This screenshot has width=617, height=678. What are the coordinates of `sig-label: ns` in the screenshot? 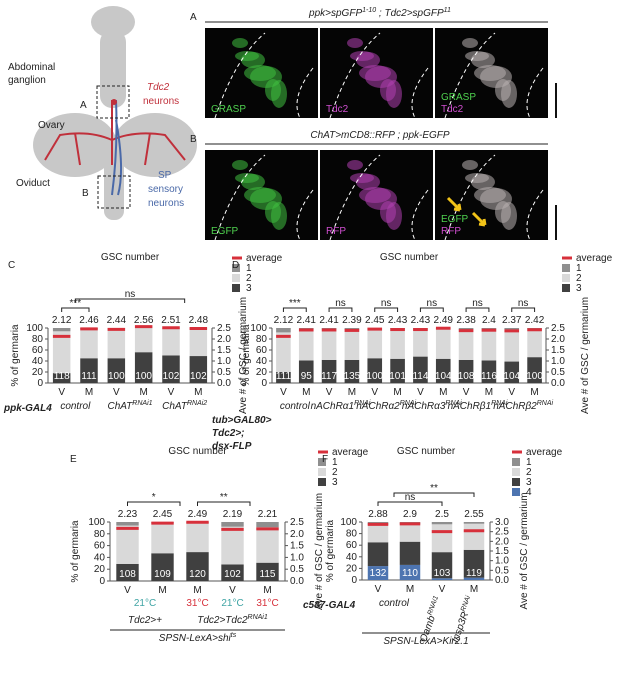 It's located at (386, 303).